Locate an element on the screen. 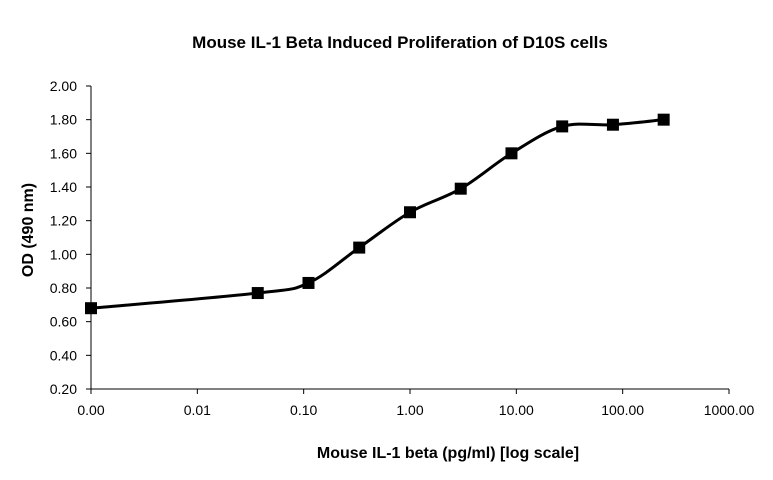 This screenshot has height=480, width=773. x-axis-label: Mouse IL-1 beta (pg/ml) [log scale] is located at coordinates (448, 453).